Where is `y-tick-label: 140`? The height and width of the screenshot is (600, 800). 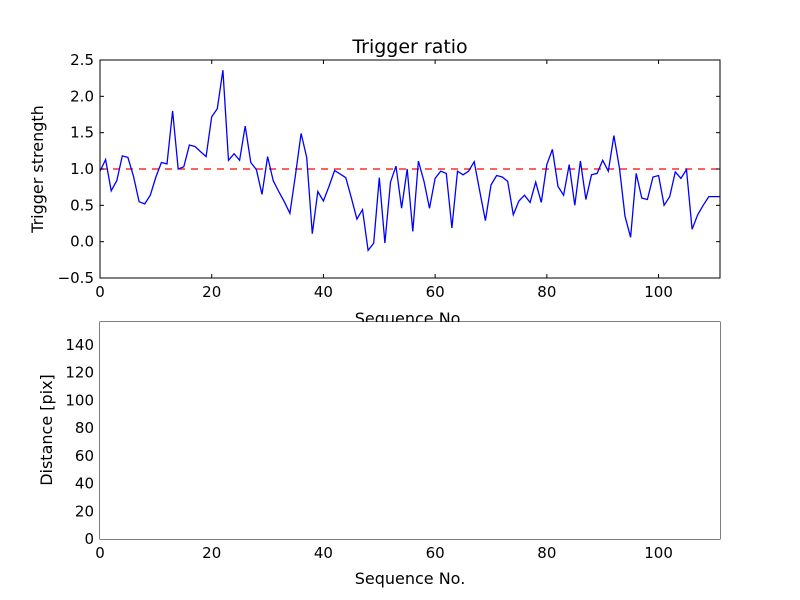
y-tick-label: 140 is located at coordinates (79, 345).